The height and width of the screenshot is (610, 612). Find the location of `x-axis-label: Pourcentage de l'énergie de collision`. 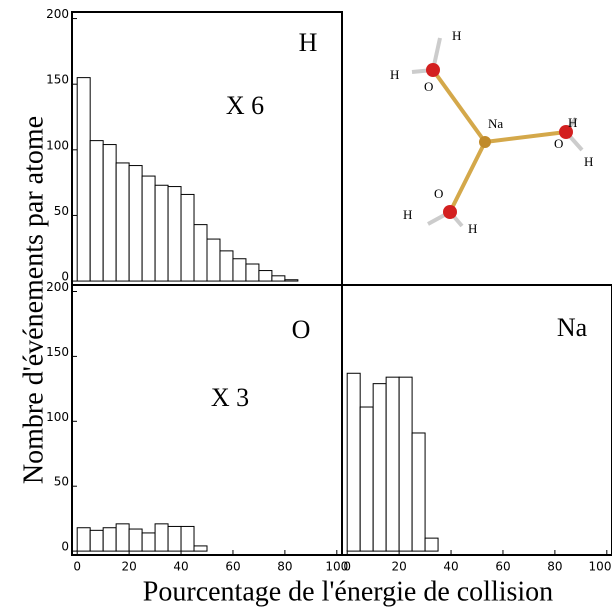

x-axis-label: Pourcentage de l'énergie de collision is located at coordinates (348, 591).